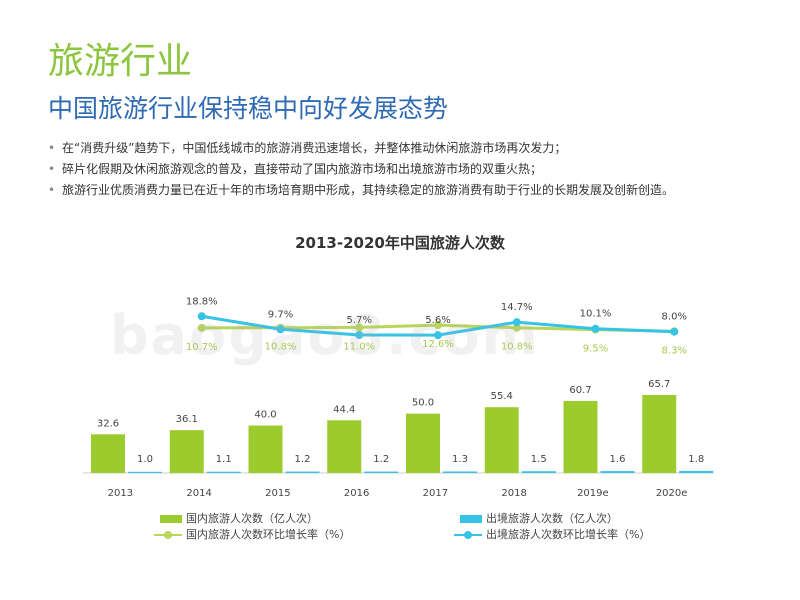 The height and width of the screenshot is (600, 800). What do you see at coordinates (277, 493) in the screenshot?
I see `x-tick-label: 2015` at bounding box center [277, 493].